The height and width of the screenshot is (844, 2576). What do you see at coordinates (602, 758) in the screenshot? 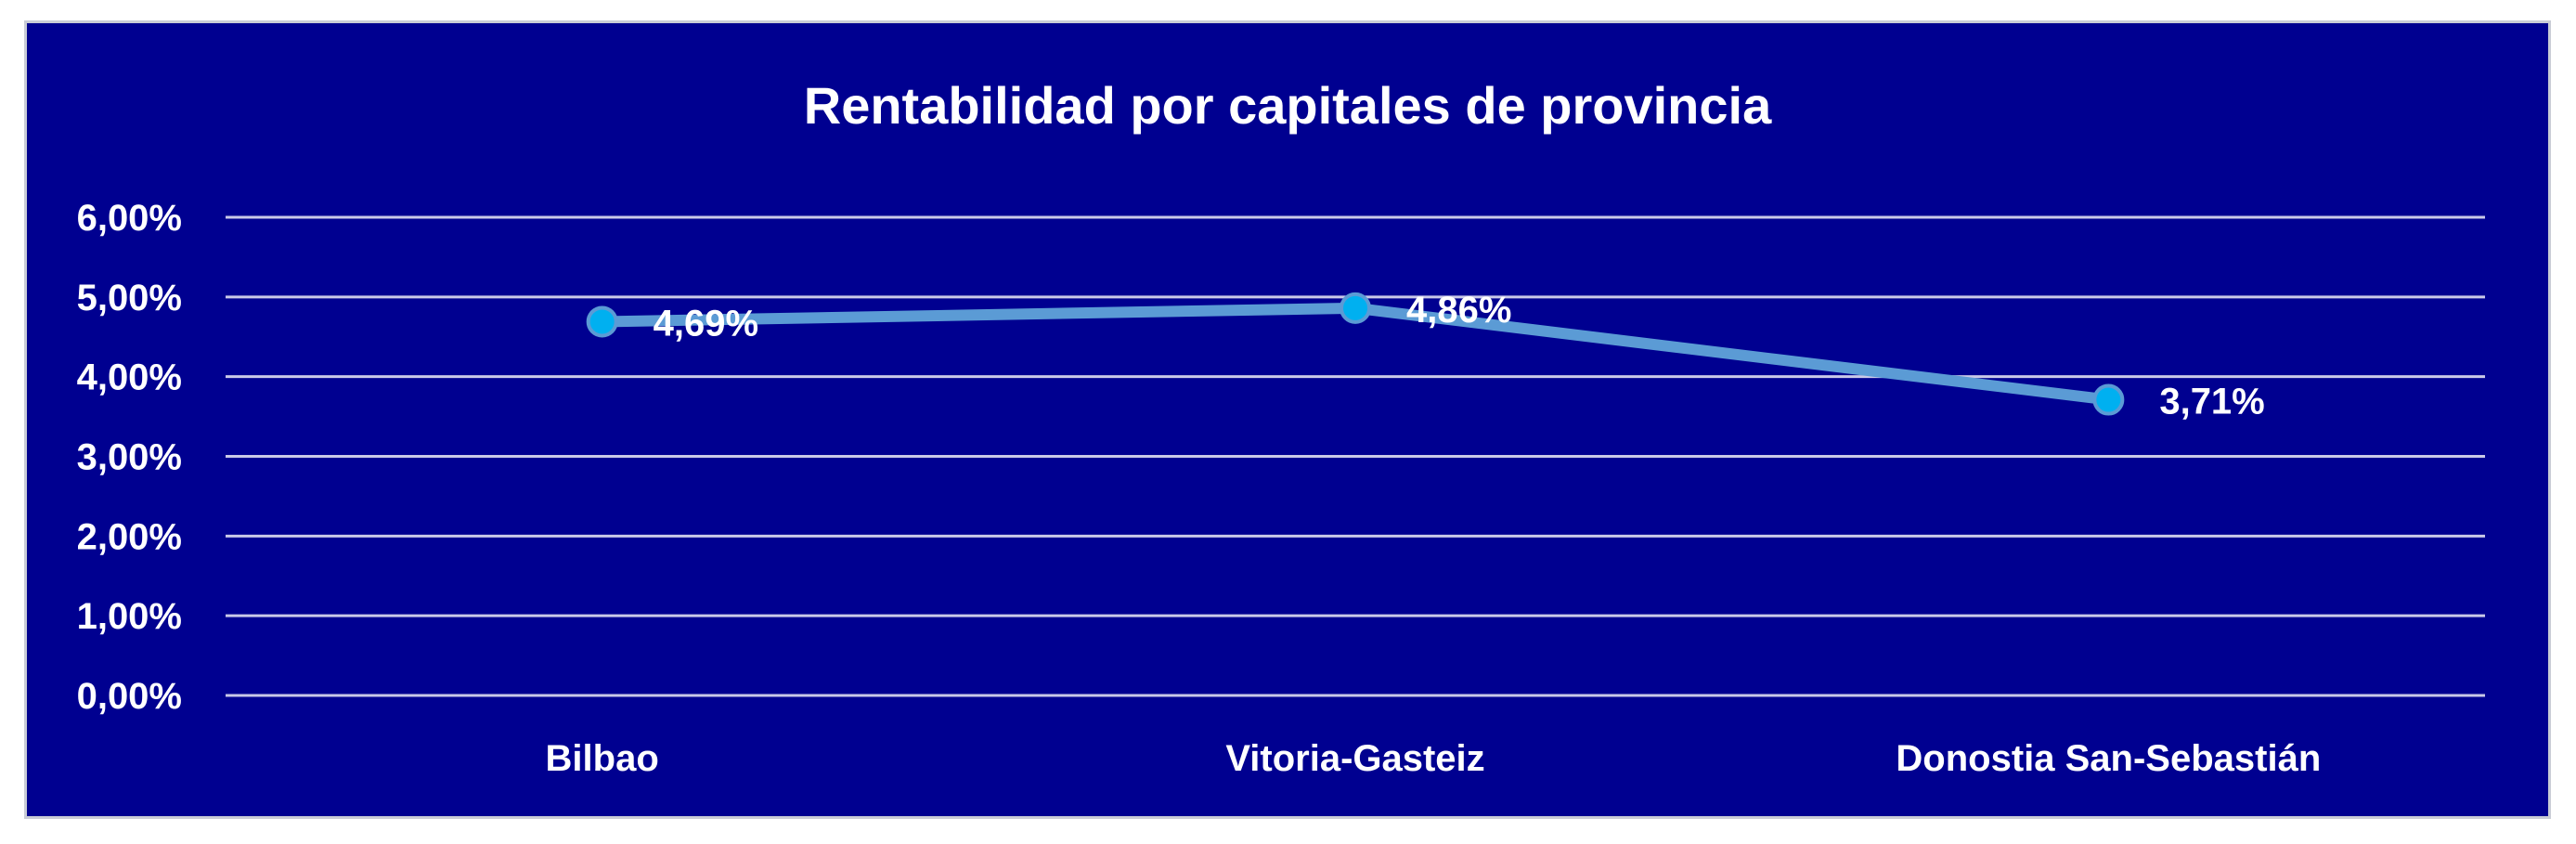
I see `x-category-label: Bilbao` at bounding box center [602, 758].